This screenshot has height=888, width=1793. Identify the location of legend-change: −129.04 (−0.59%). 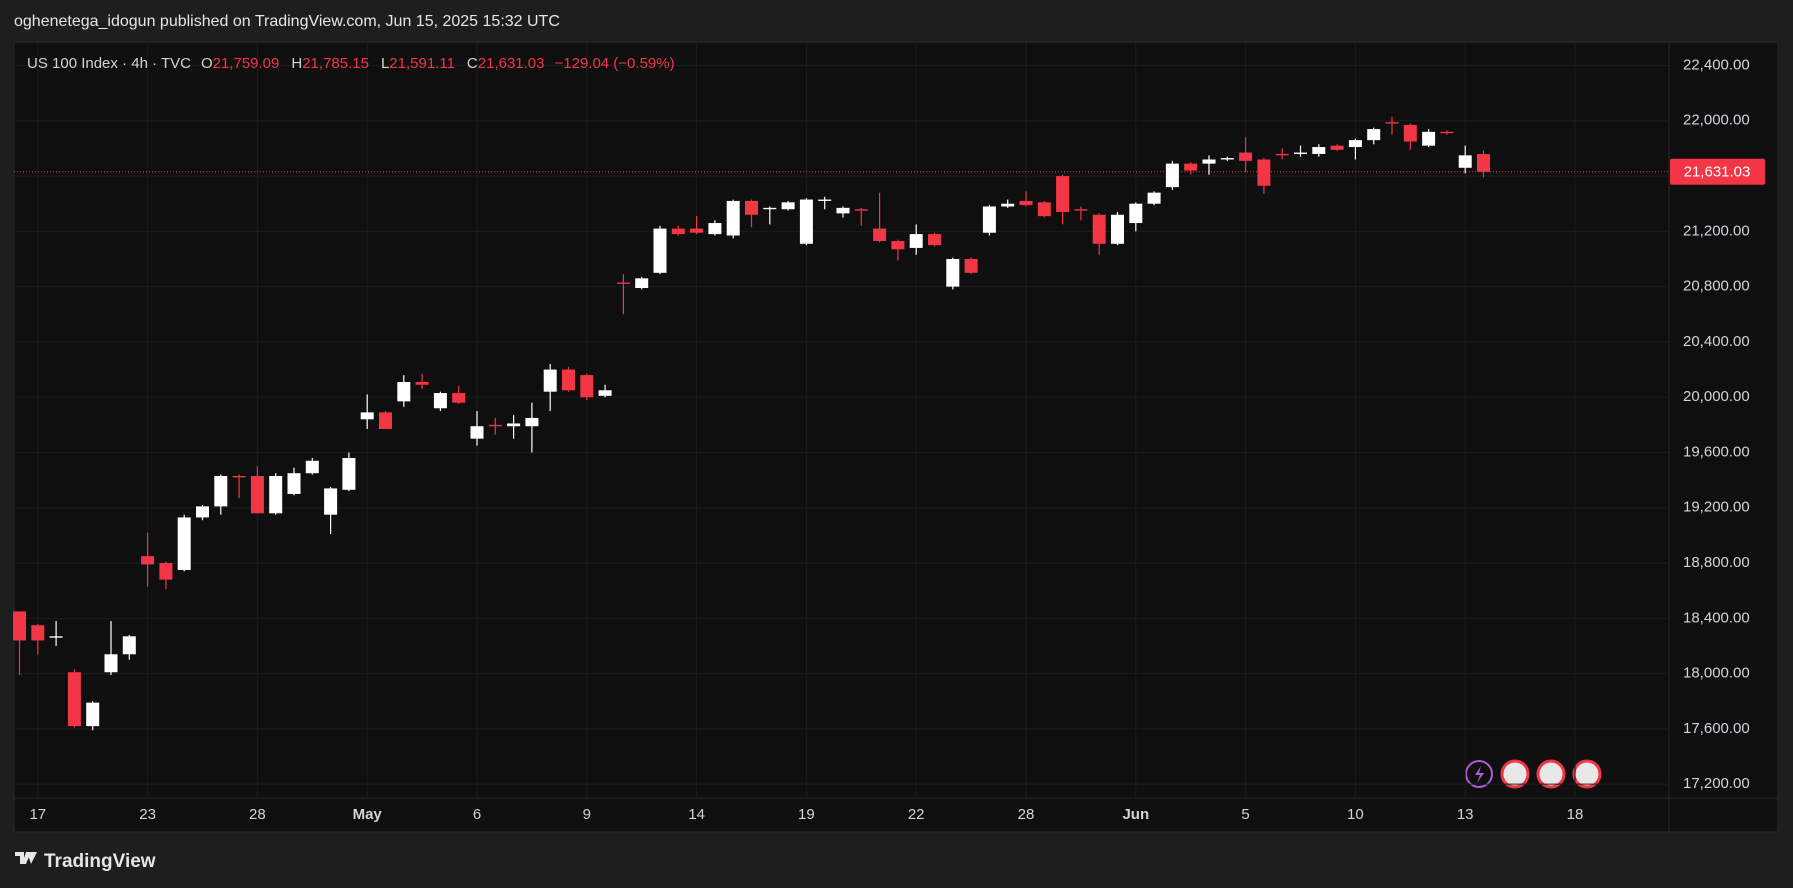
(615, 63).